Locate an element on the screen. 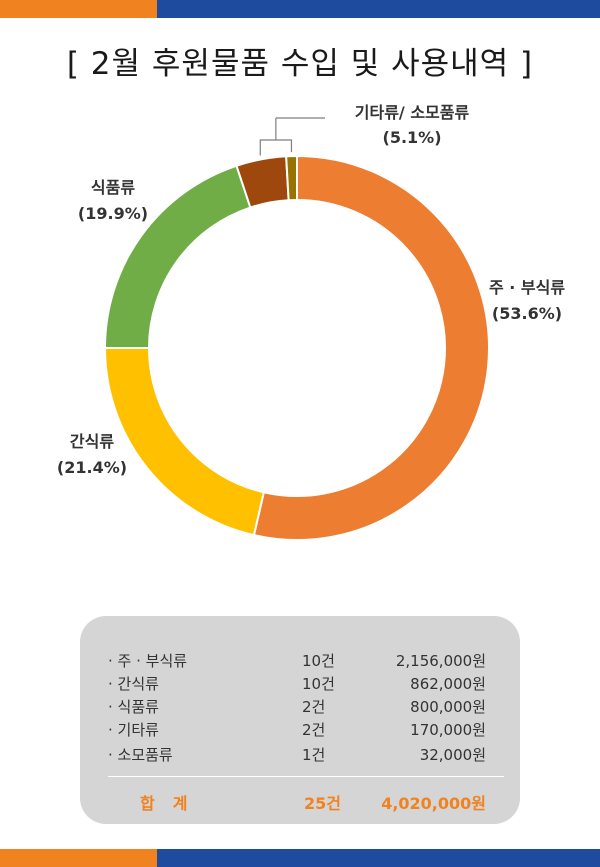 This screenshot has width=600, height=867. row-amount: 170,000원 is located at coordinates (448, 730).